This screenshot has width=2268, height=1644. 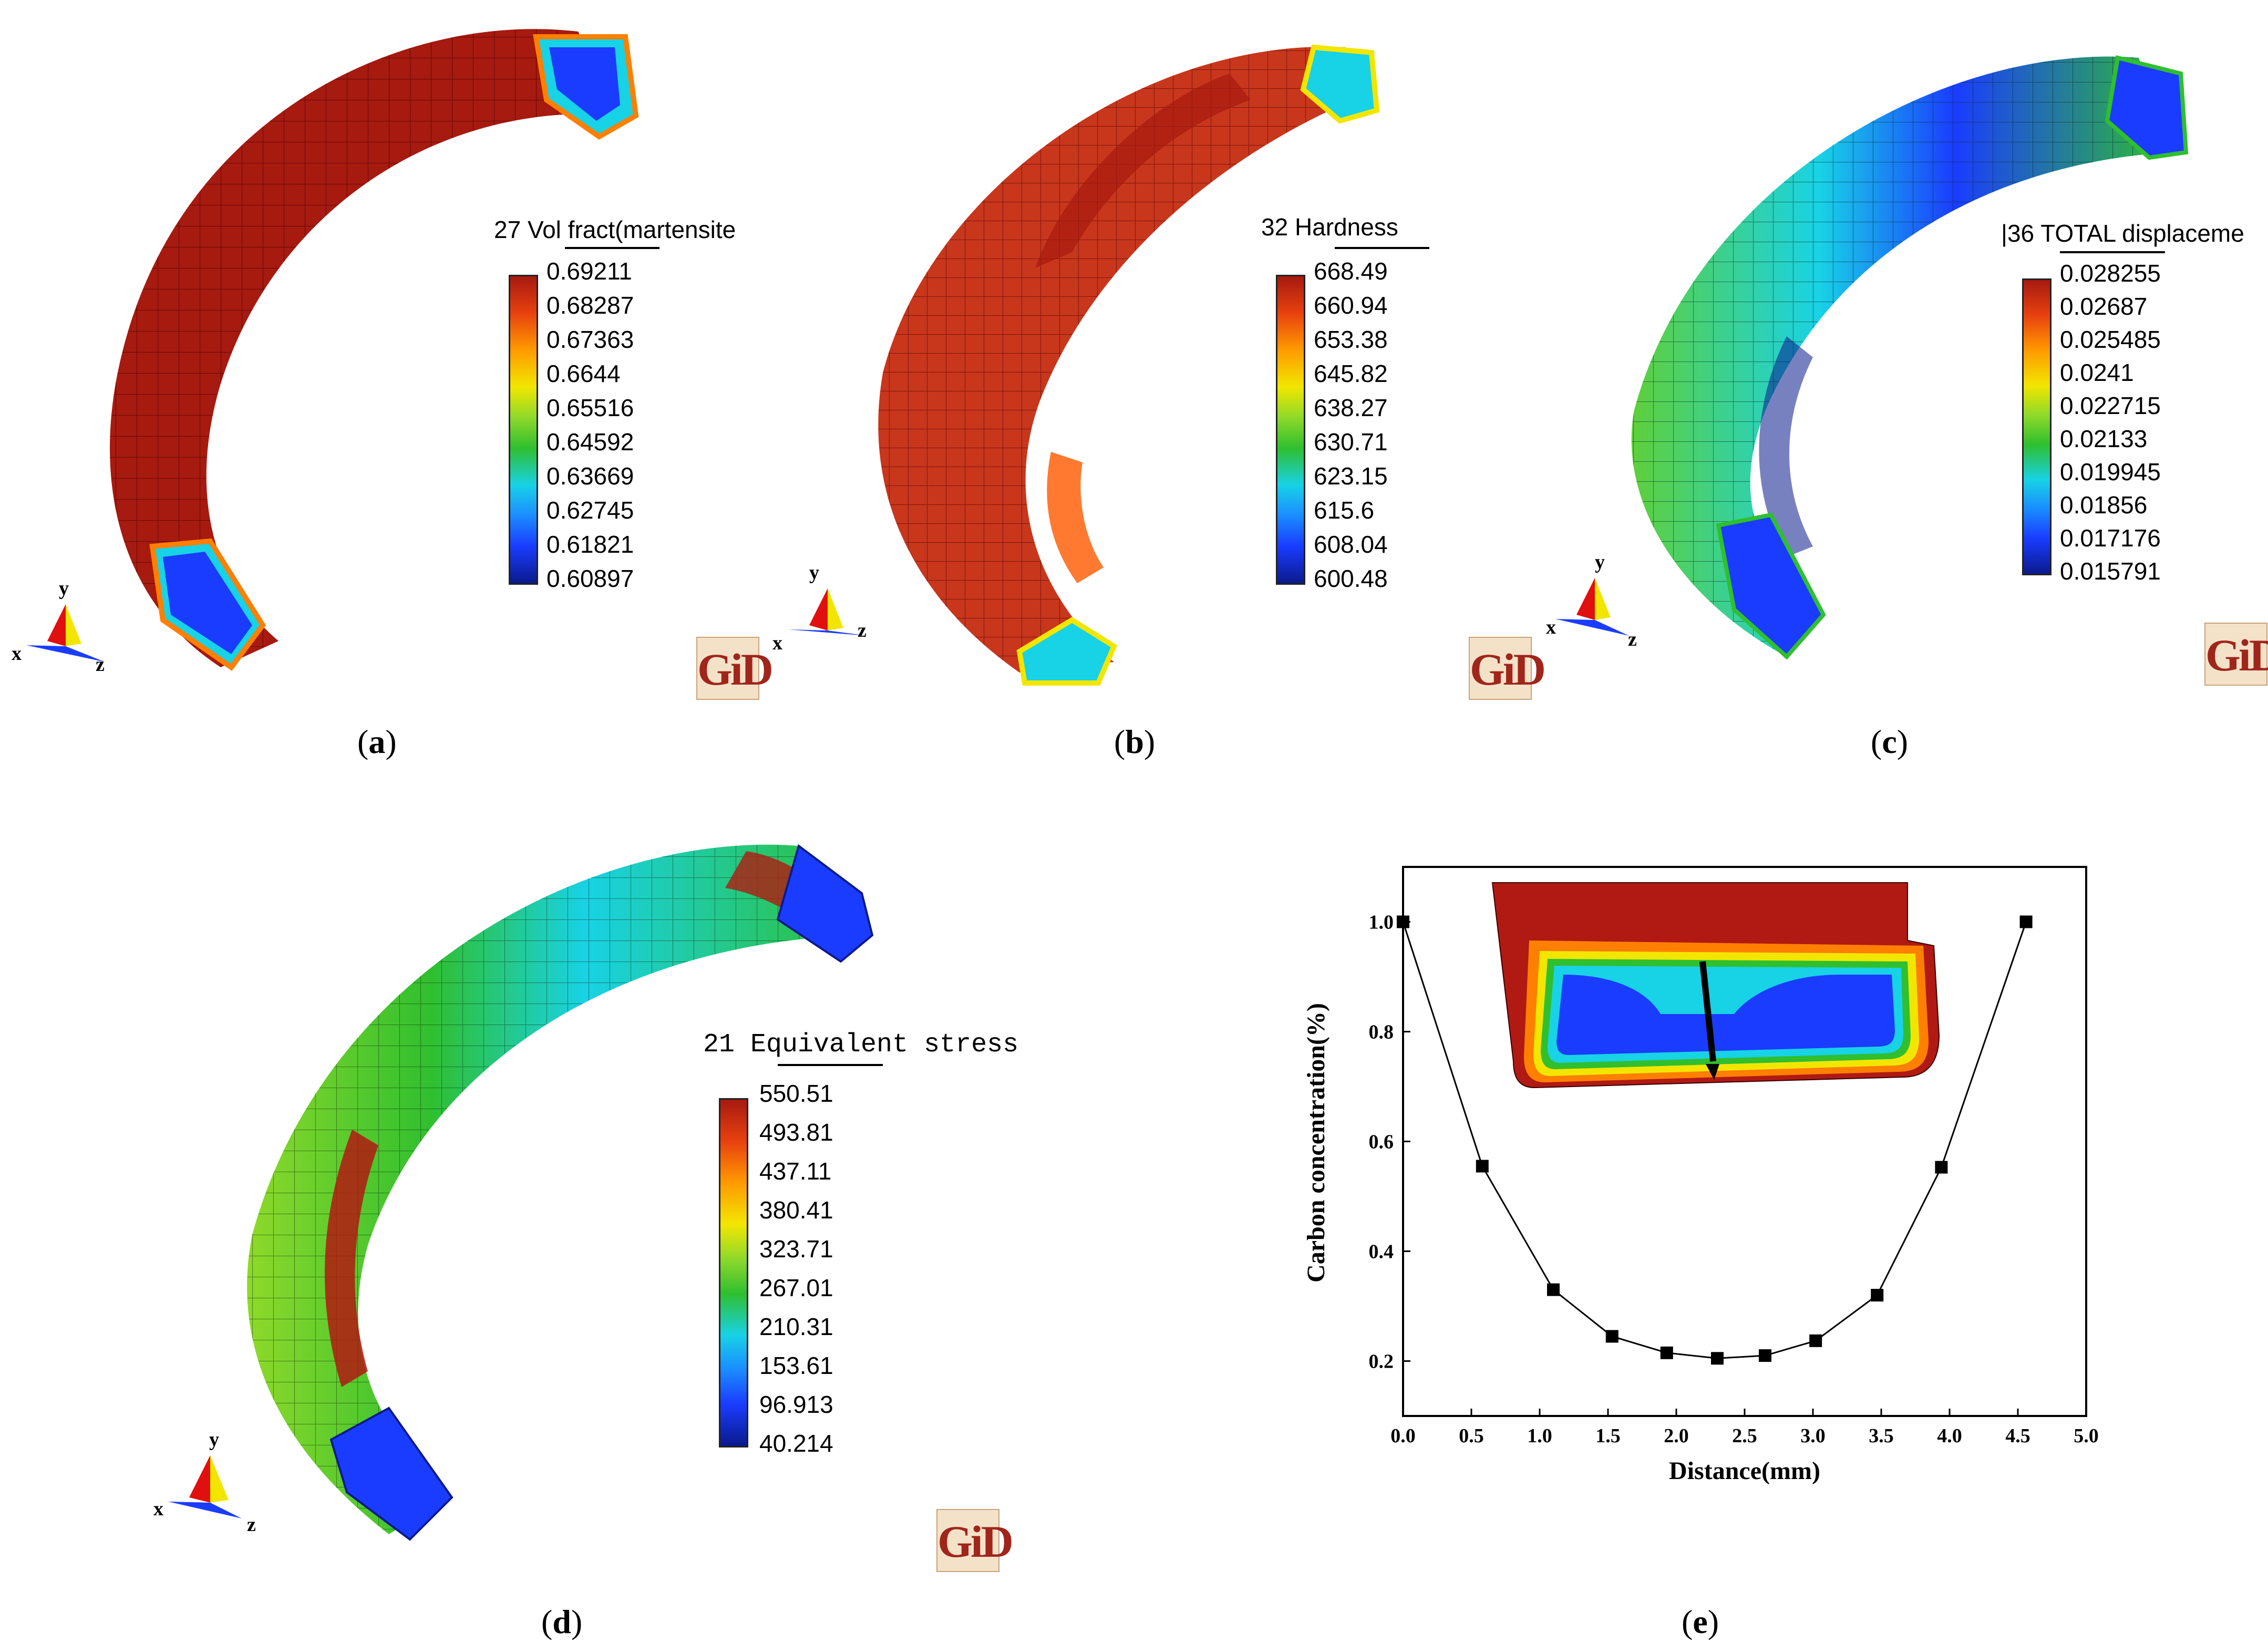 What do you see at coordinates (2110, 538) in the screenshot?
I see `legend-tick: 0.017176` at bounding box center [2110, 538].